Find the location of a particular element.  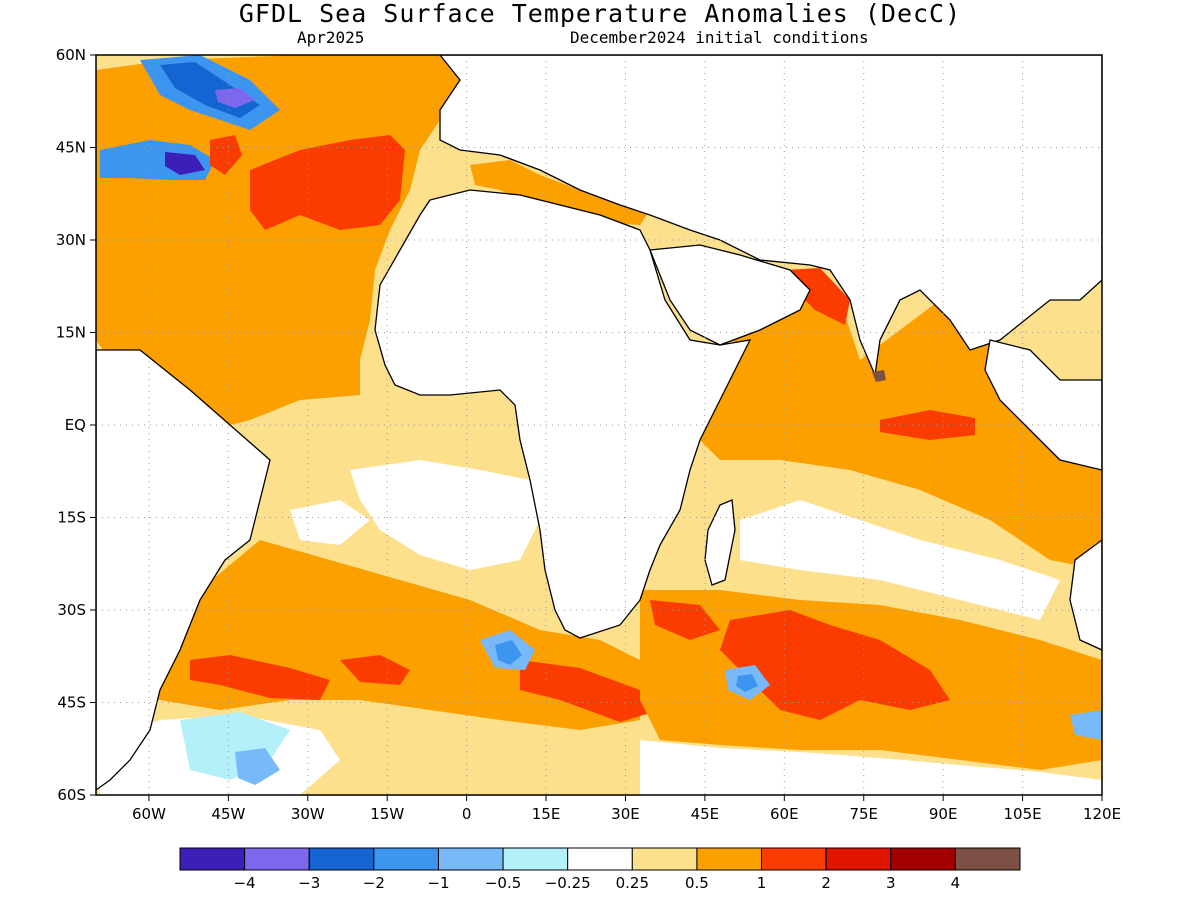

lon-tick-label: 60E is located at coordinates (784, 814).